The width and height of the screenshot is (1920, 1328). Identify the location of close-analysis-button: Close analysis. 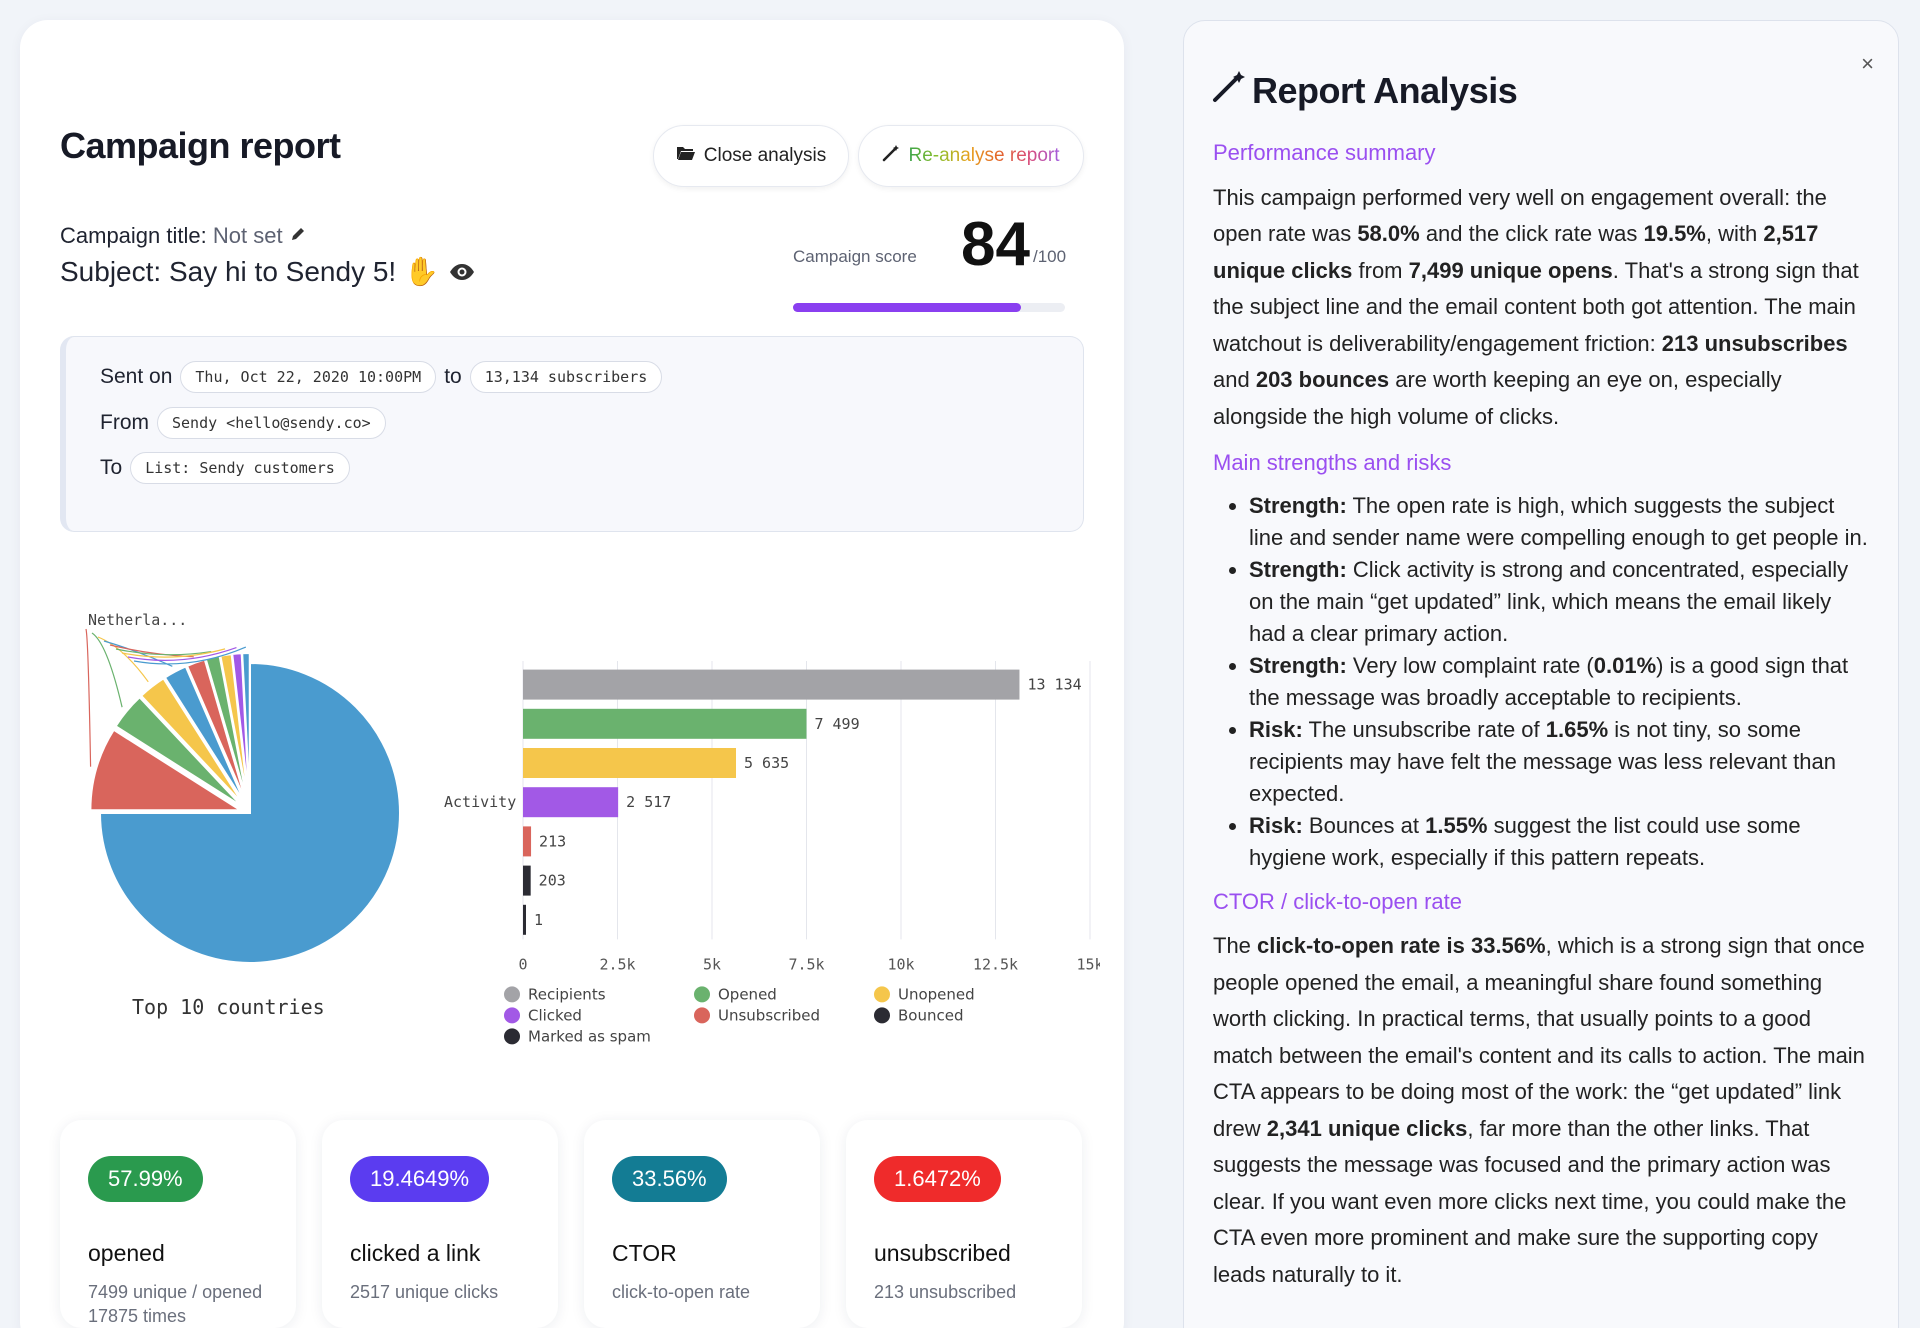
(751, 156).